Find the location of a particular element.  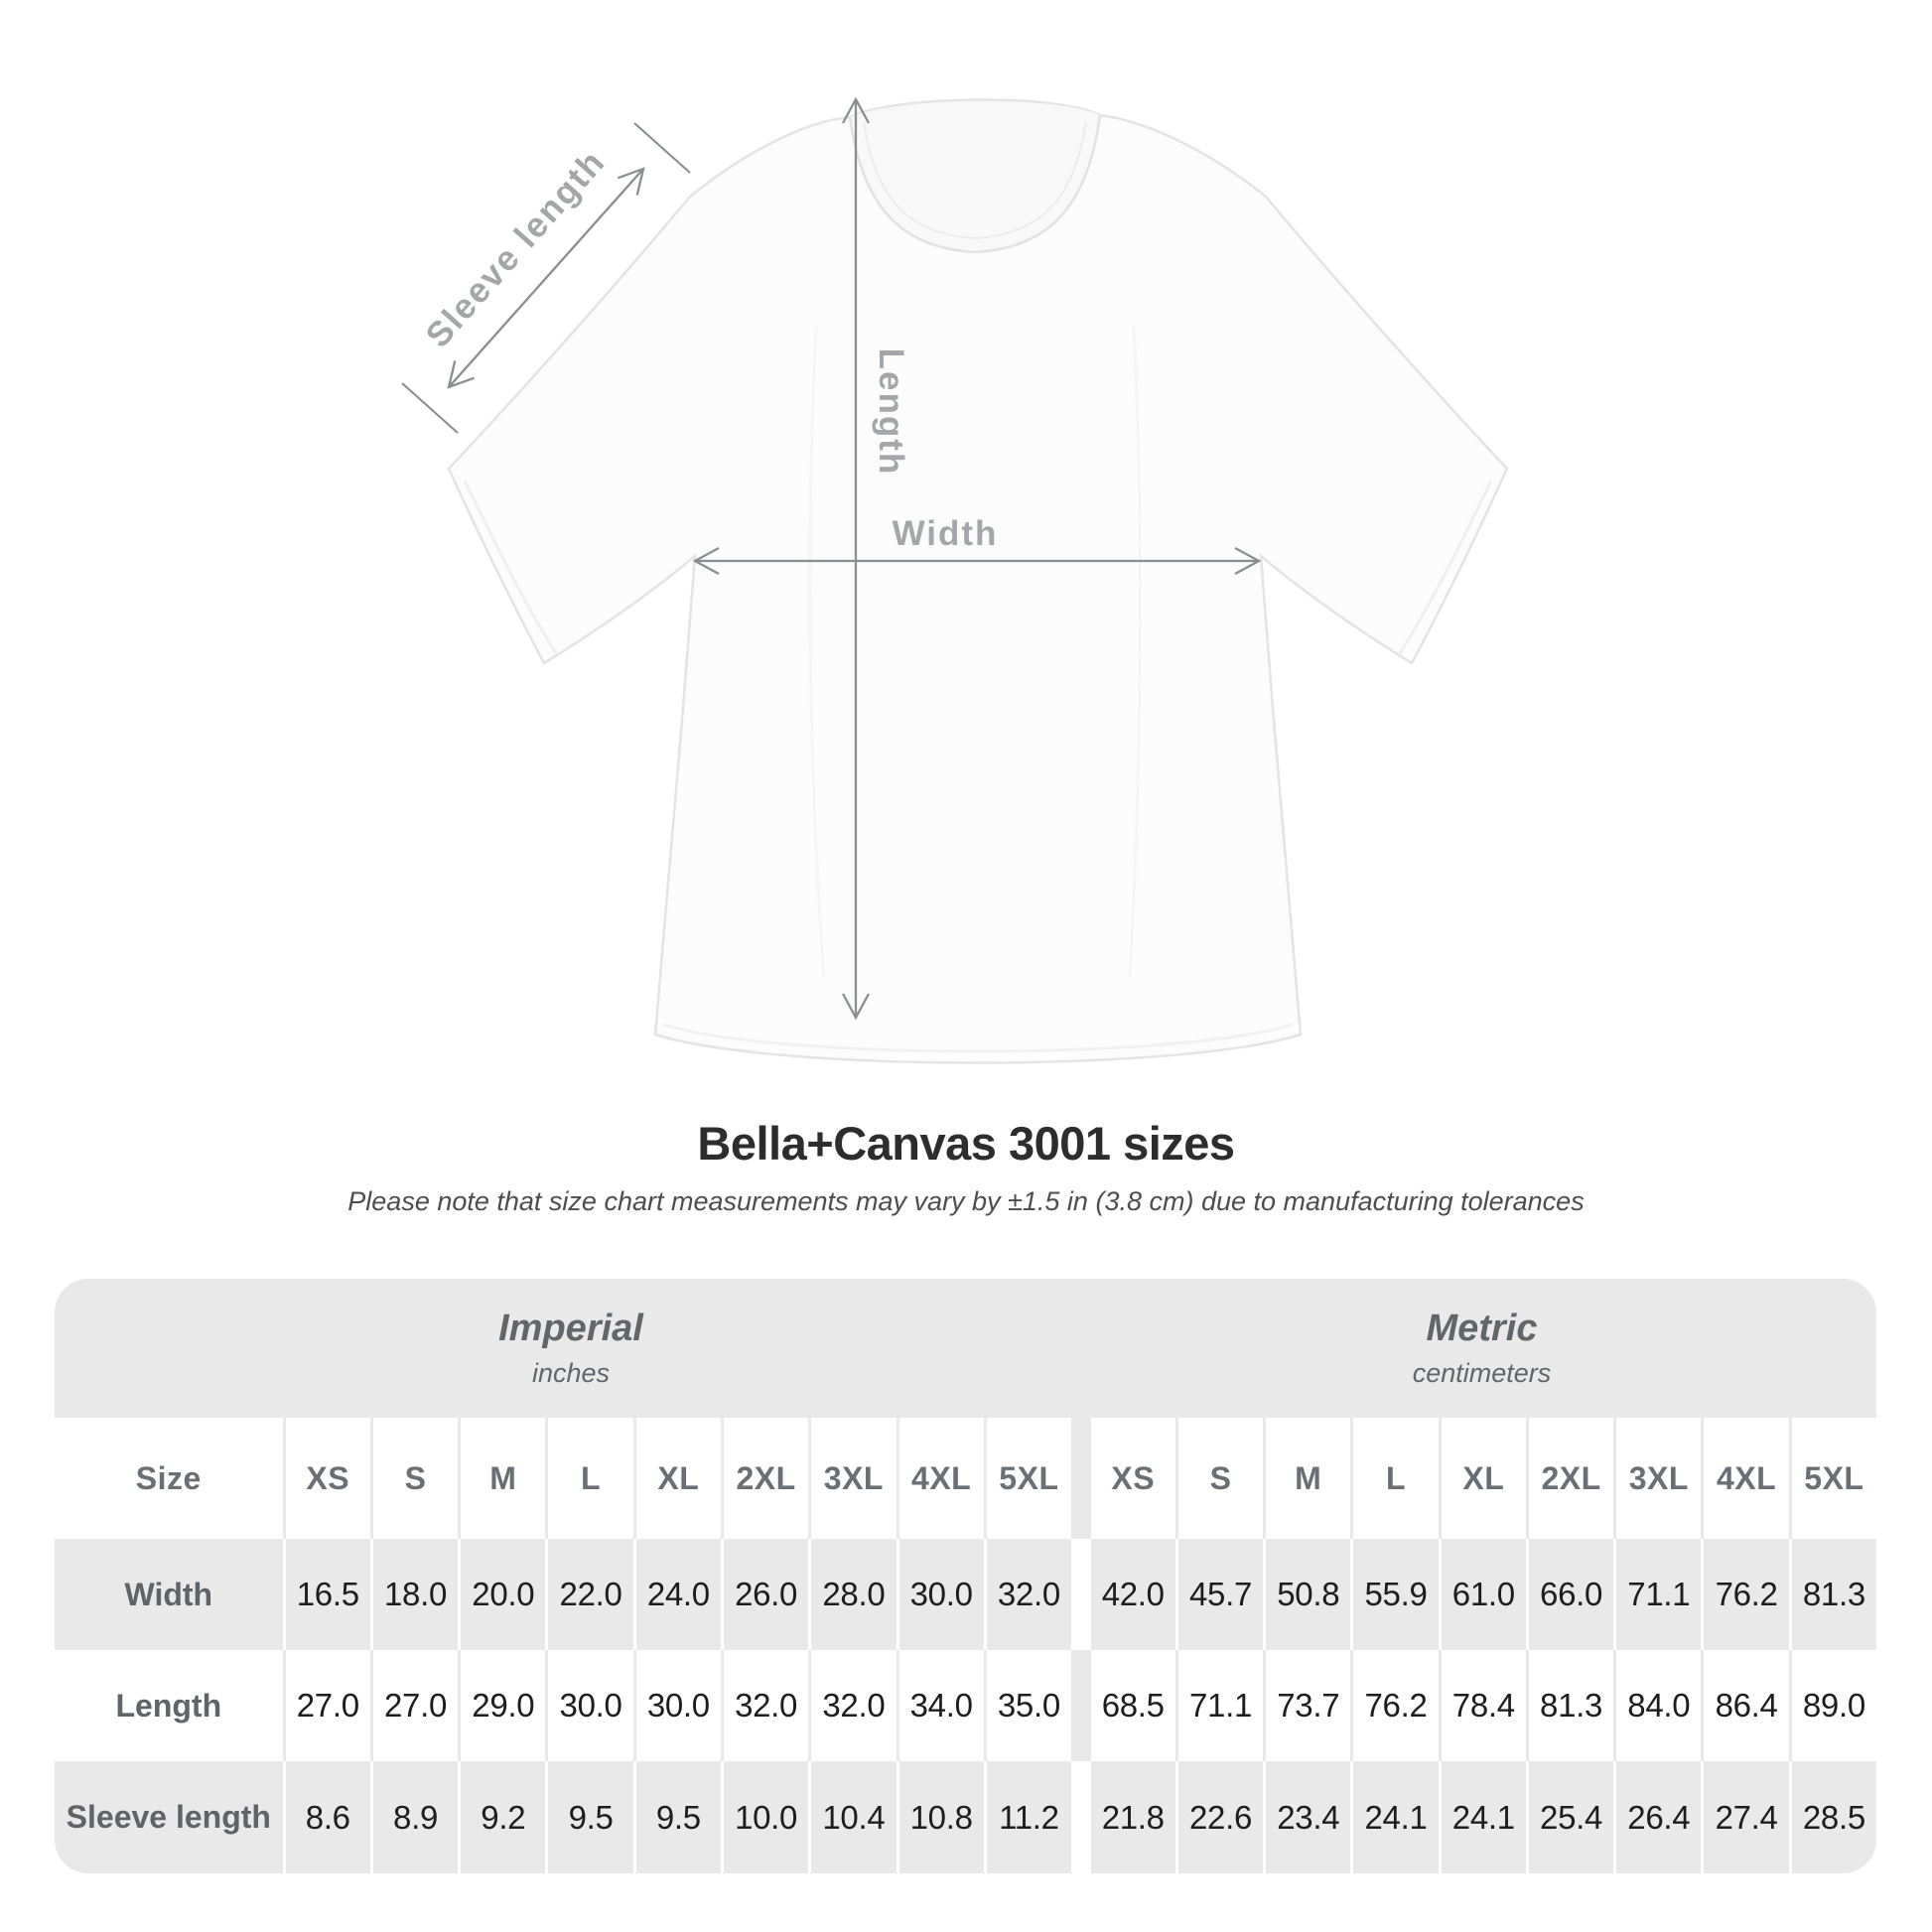

size-header-label: Size is located at coordinates (169, 1478).